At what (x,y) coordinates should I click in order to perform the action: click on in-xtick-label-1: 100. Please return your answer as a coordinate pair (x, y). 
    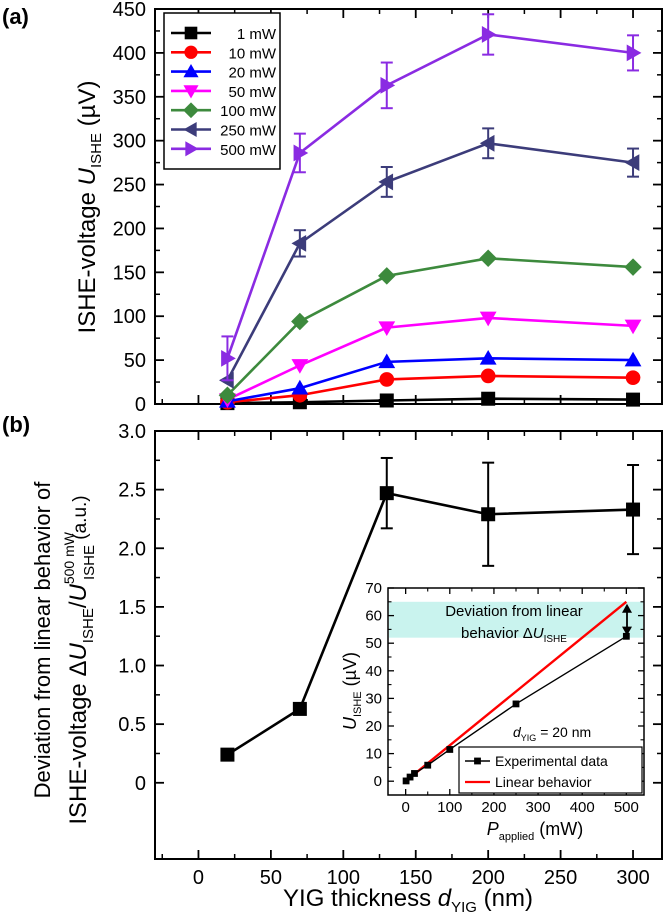
    Looking at the image, I should click on (449, 807).